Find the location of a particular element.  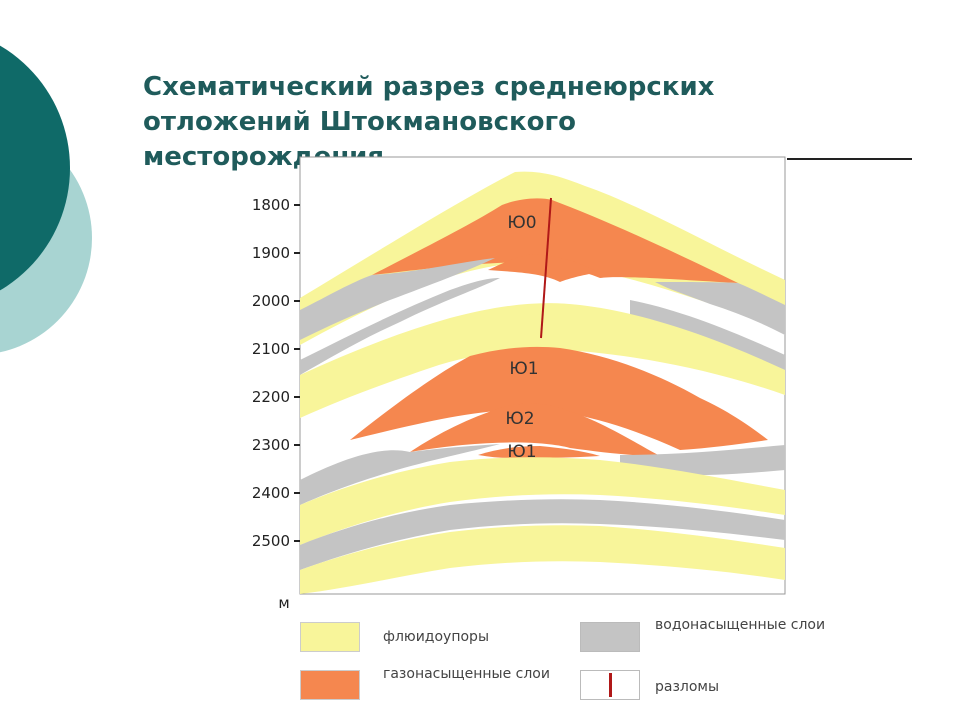

legend-label-gas: газонасыщенные слои is located at coordinates (466, 674).